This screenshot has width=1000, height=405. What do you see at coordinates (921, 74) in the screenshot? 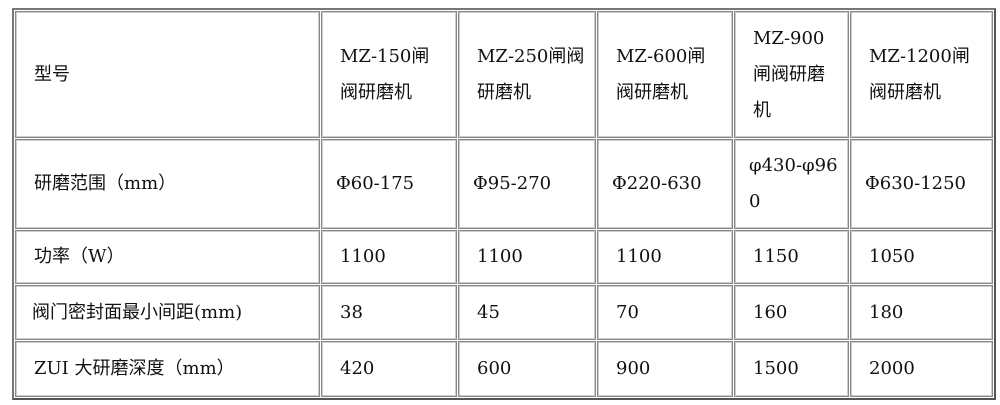
I see `header-cell: MZ-1200闸阀研磨机` at bounding box center [921, 74].